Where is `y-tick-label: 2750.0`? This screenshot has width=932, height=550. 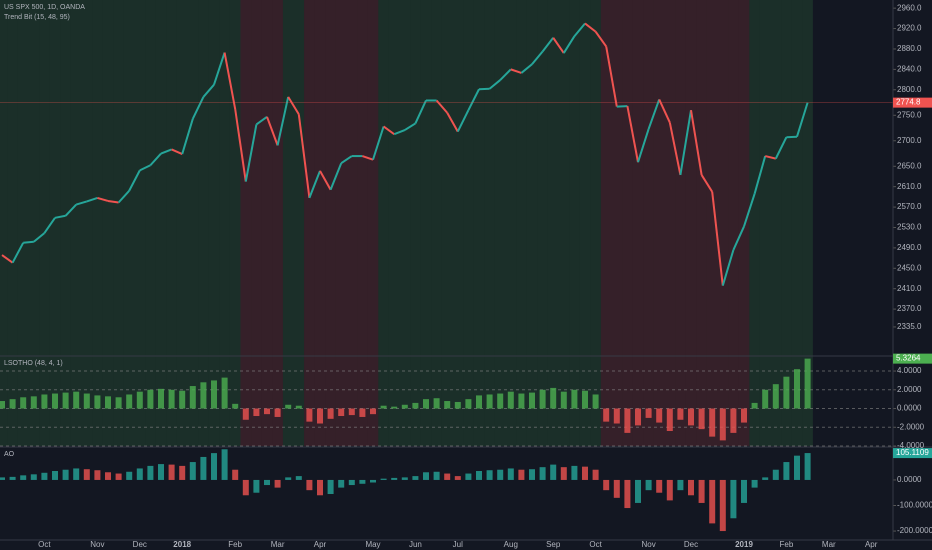
y-tick-label: 2750.0 is located at coordinates (909, 114).